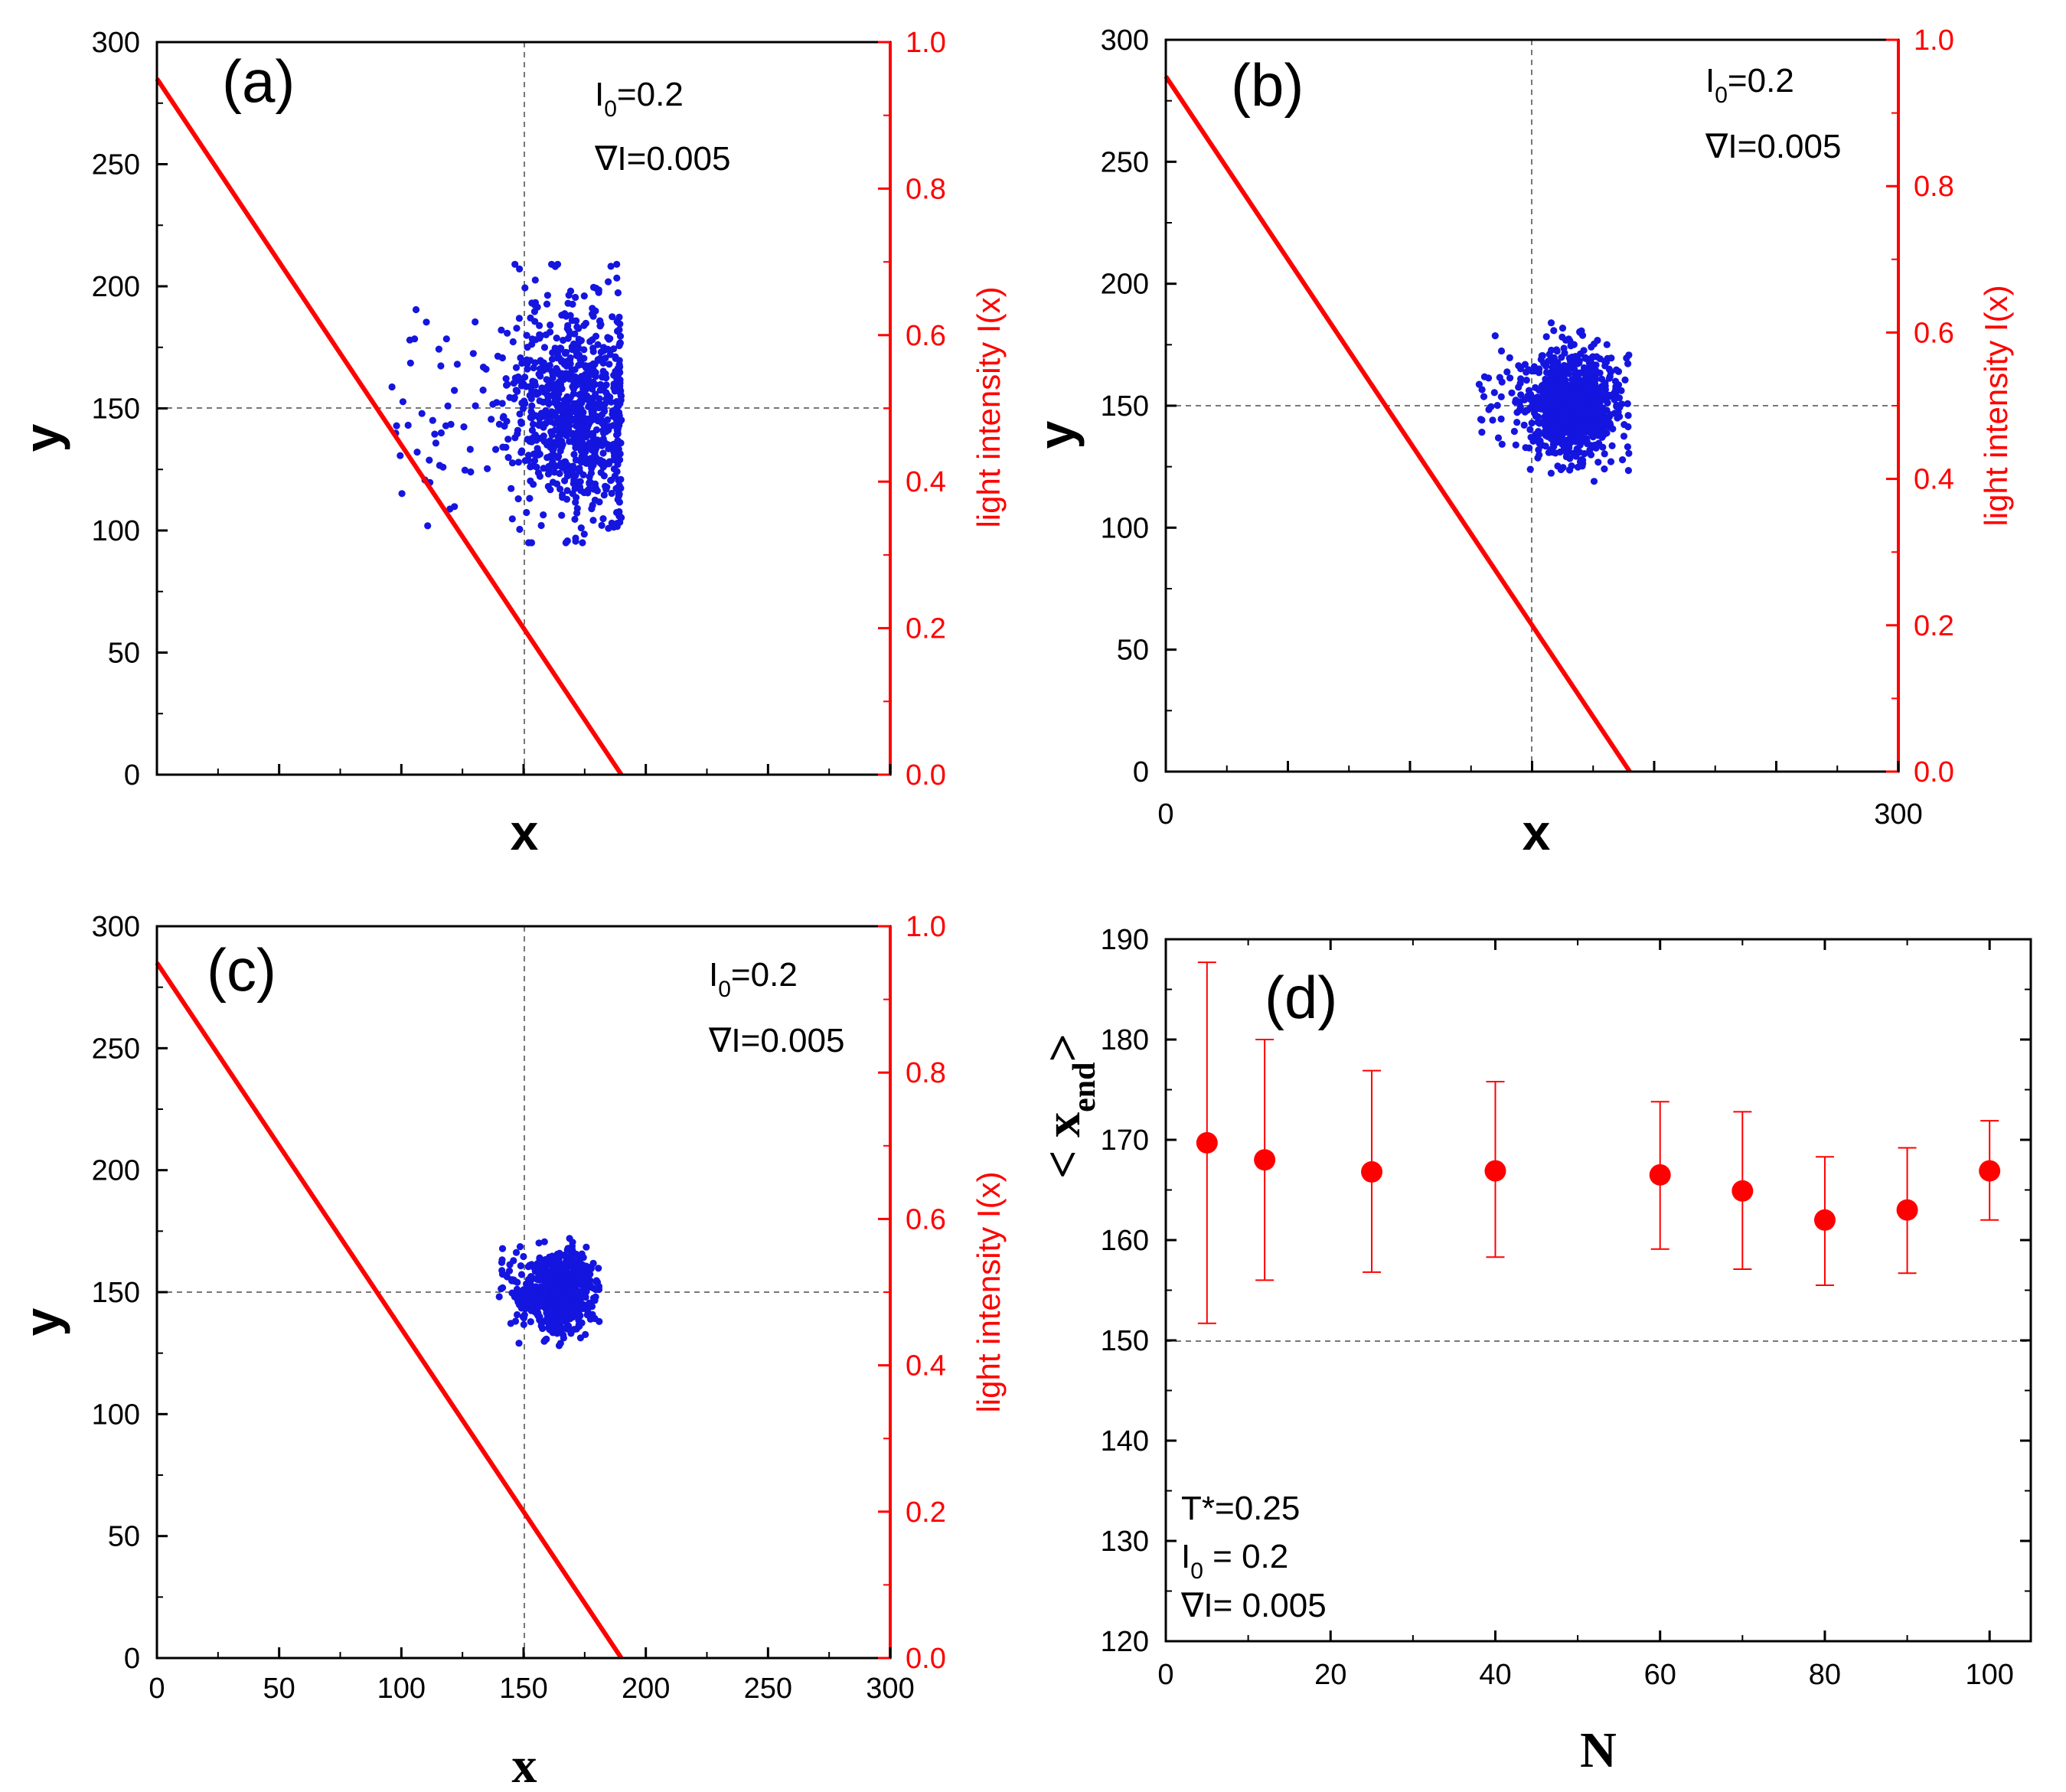  I want to click on y-tick-label: 250, so click(1125, 162).